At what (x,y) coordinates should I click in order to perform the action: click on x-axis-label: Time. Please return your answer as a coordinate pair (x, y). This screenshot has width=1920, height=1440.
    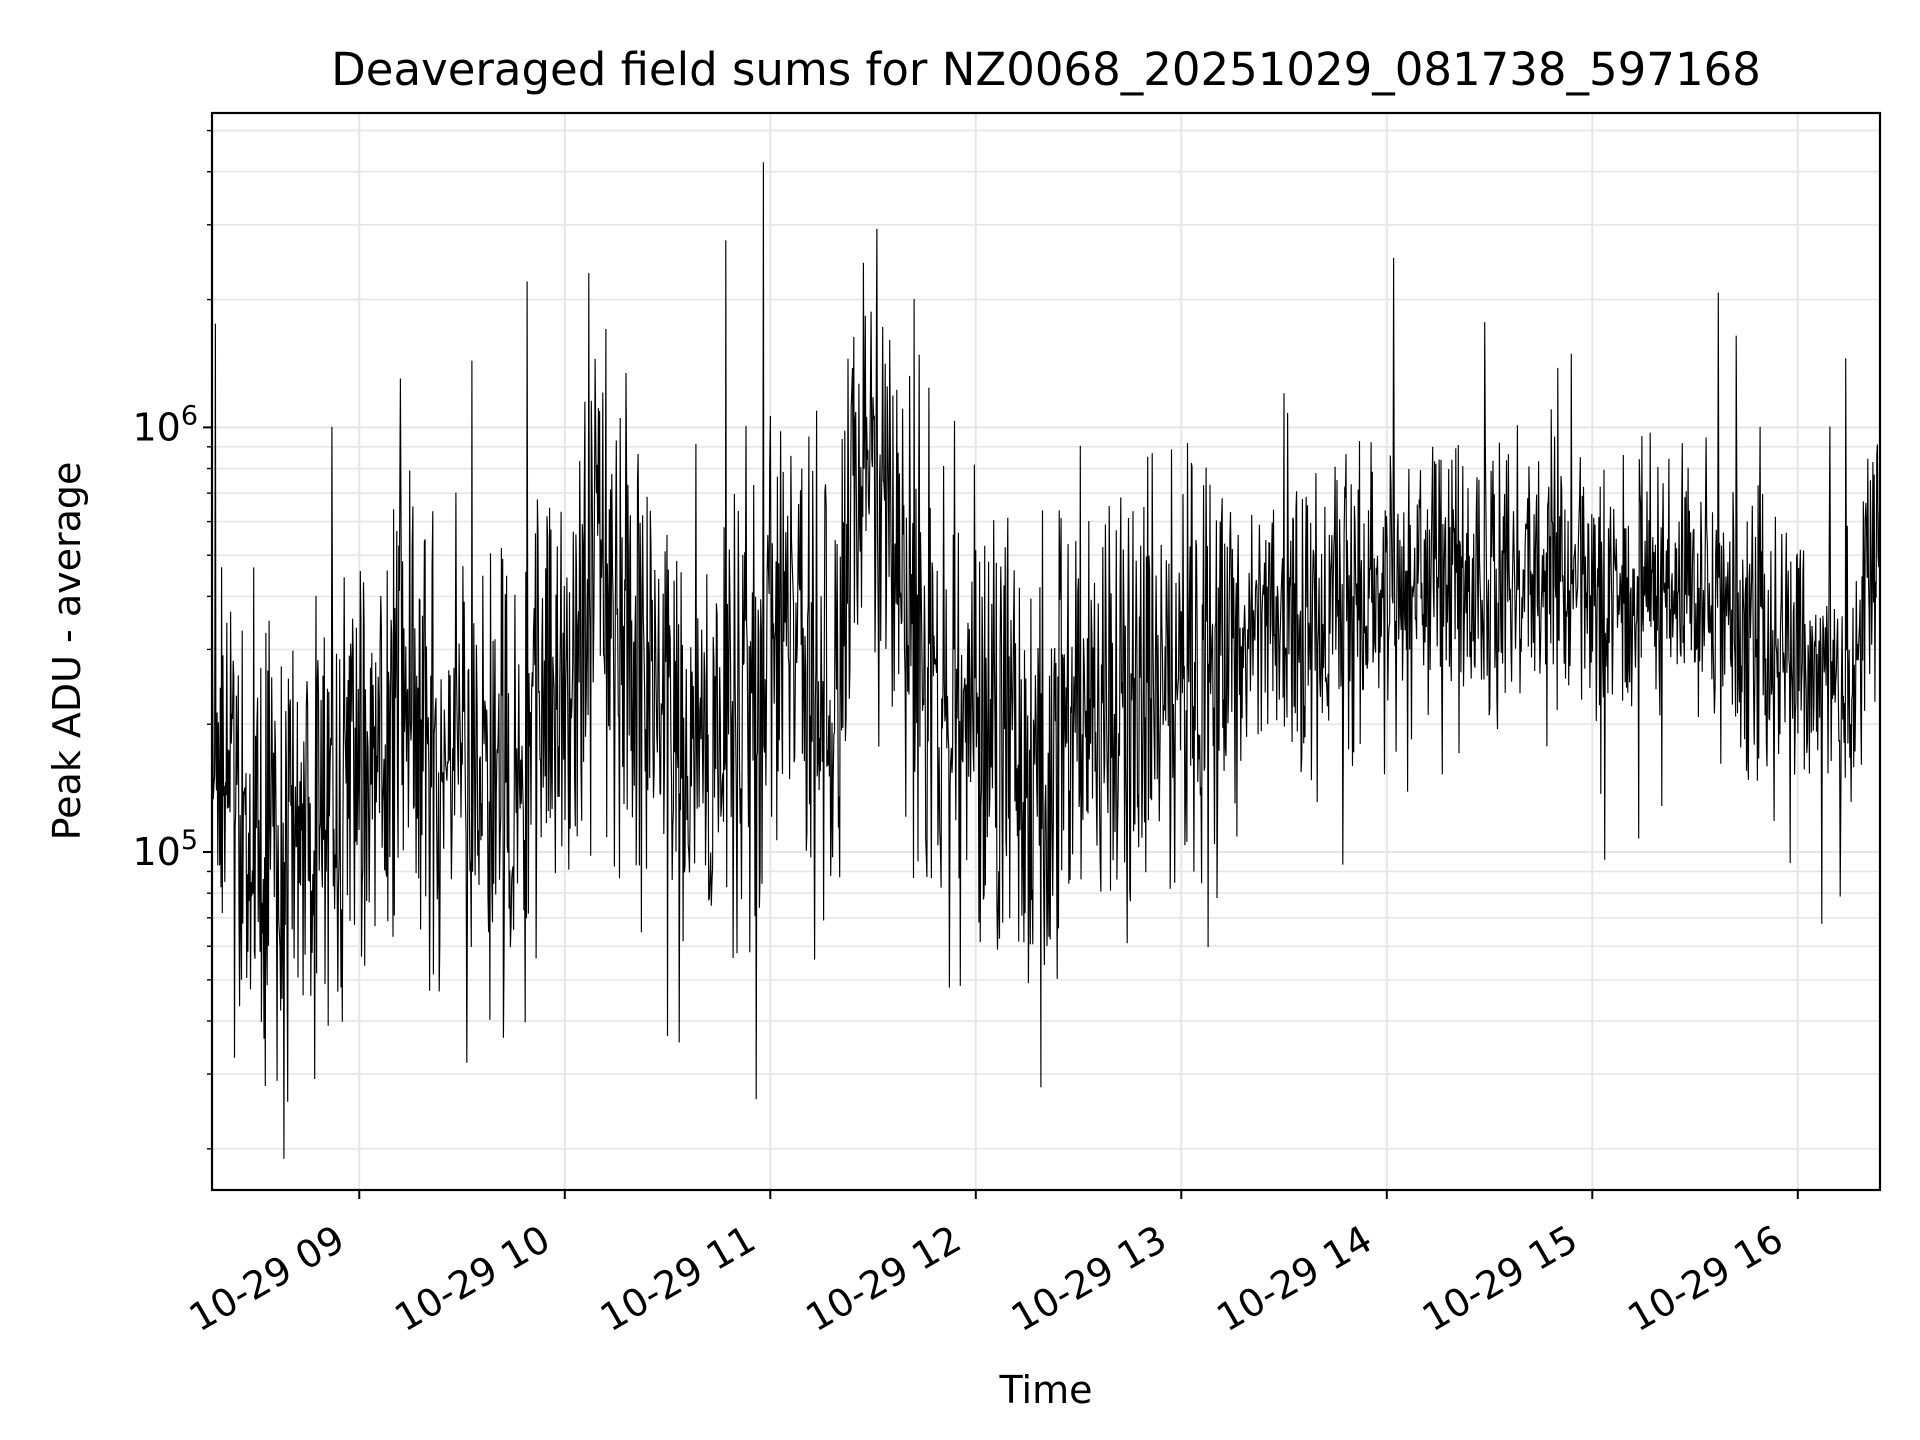
    Looking at the image, I should click on (1046, 1390).